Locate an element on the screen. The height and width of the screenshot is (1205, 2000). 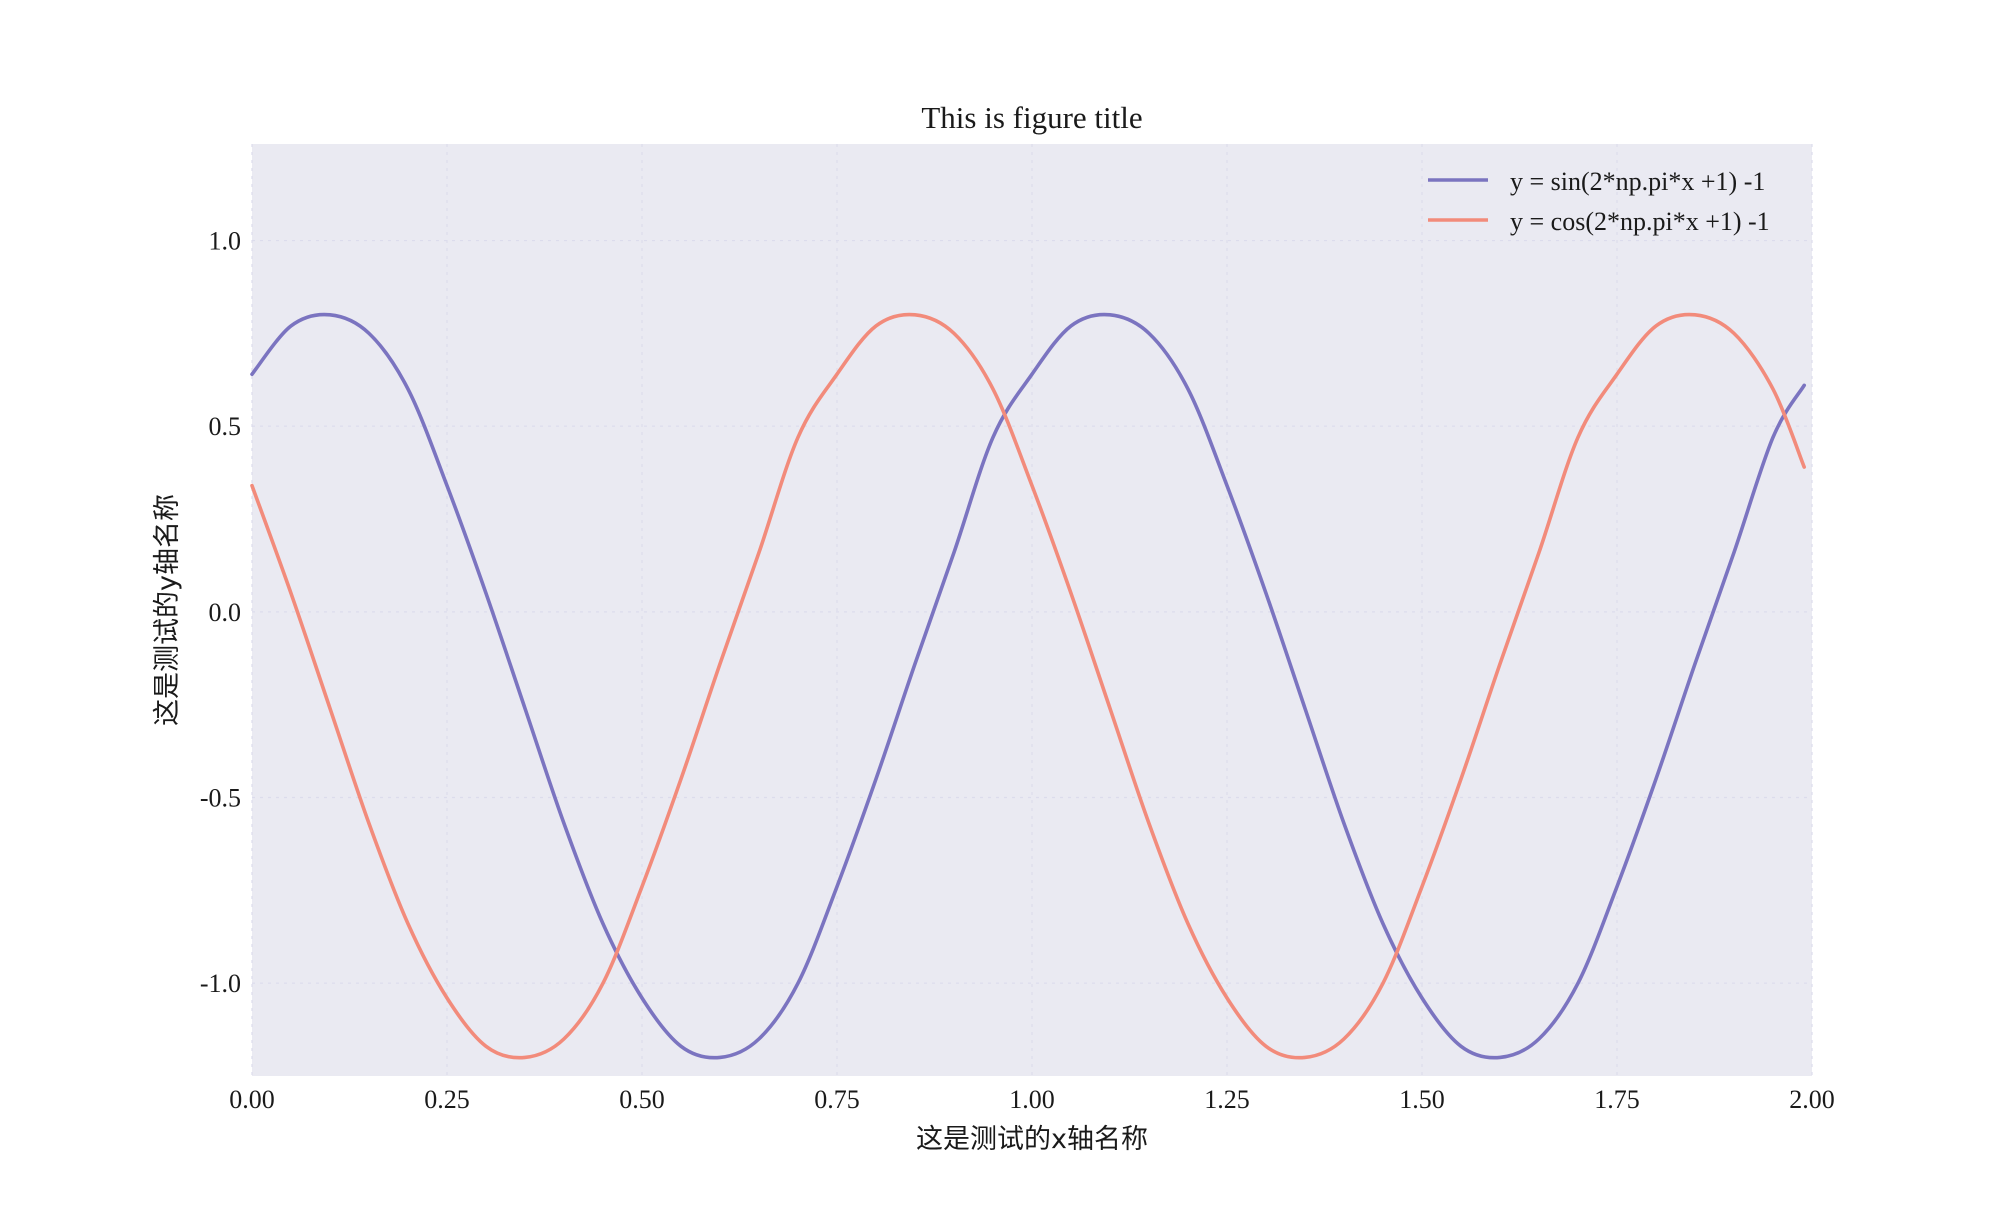
legend-label-2: y = cos(2*np.pi*x +1) -1 is located at coordinates (1640, 221).